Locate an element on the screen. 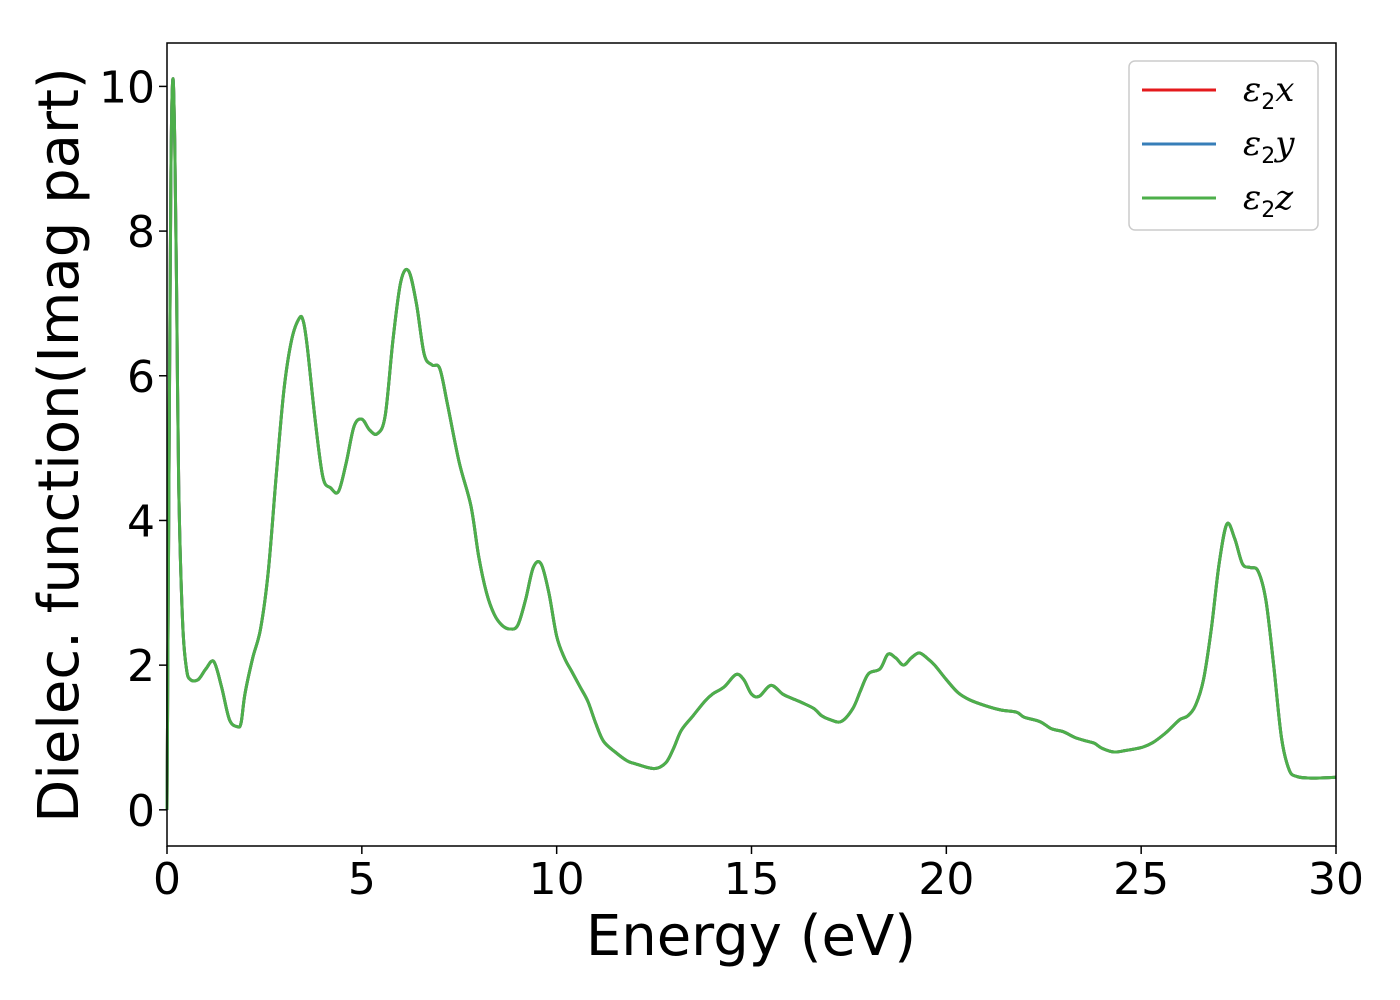 This screenshot has width=1400, height=1000. x-axis: 0 5 10 15 20 25 30 is located at coordinates (758, 875).